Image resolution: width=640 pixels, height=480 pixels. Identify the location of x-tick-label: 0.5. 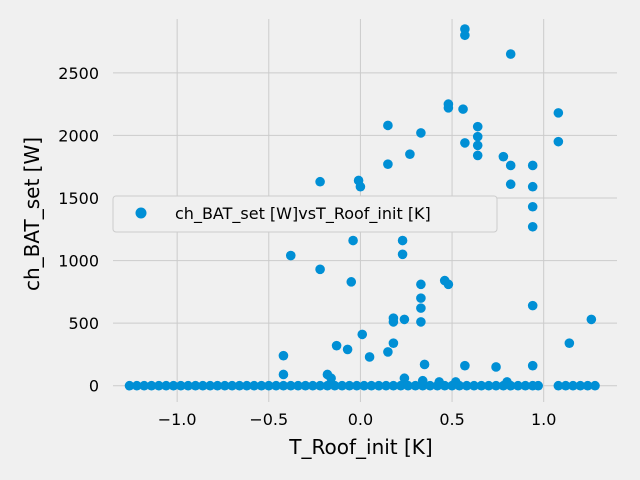
(451, 419).